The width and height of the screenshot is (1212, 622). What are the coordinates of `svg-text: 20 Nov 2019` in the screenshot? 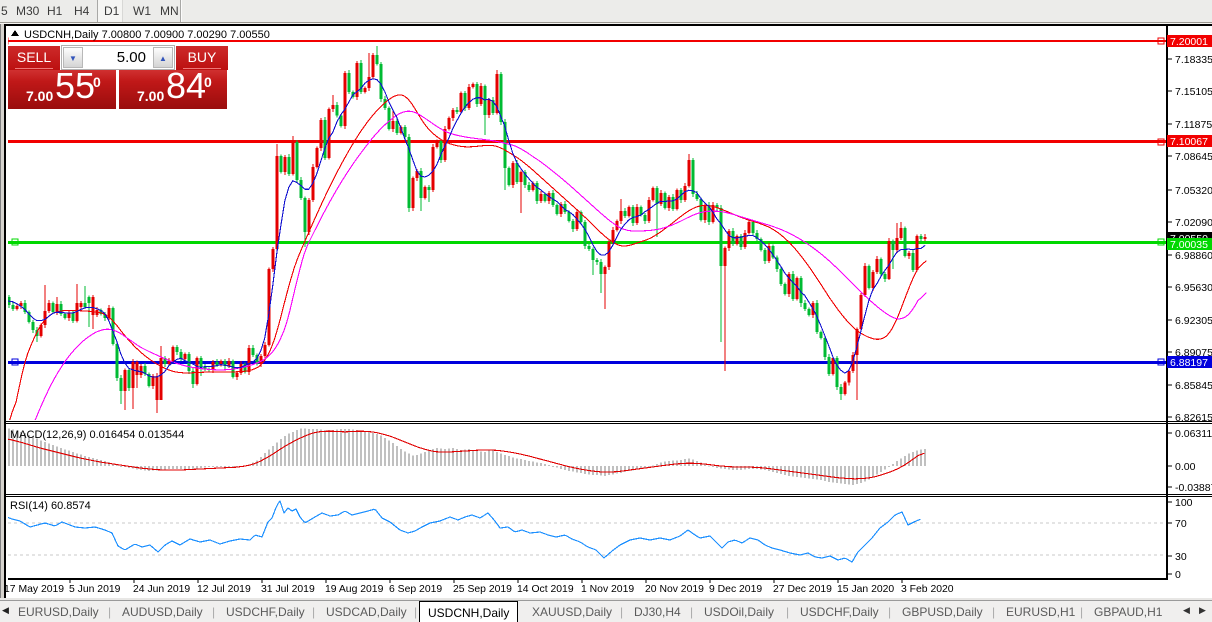 It's located at (674, 589).